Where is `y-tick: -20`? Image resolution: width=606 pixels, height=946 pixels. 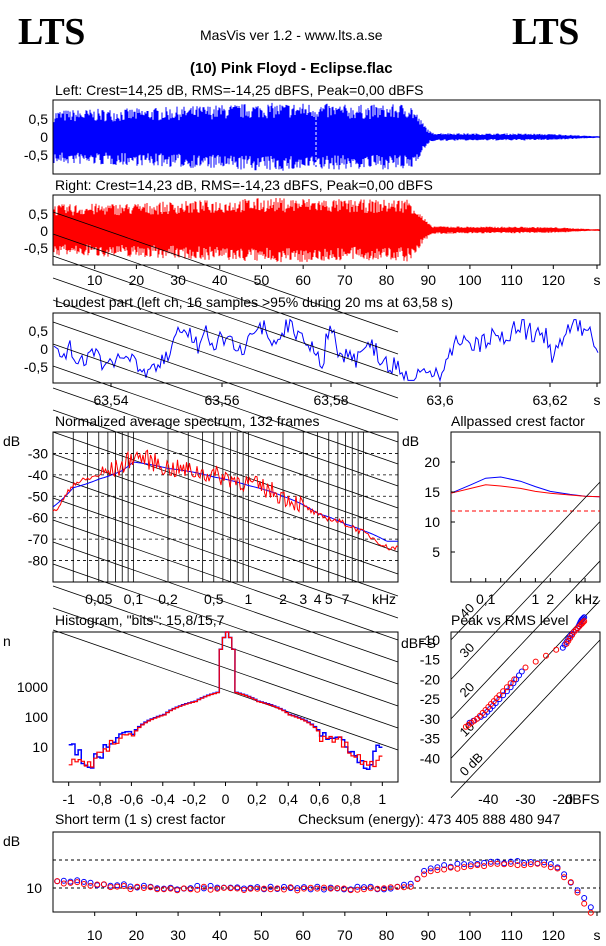
y-tick: -20 is located at coordinates (430, 679).